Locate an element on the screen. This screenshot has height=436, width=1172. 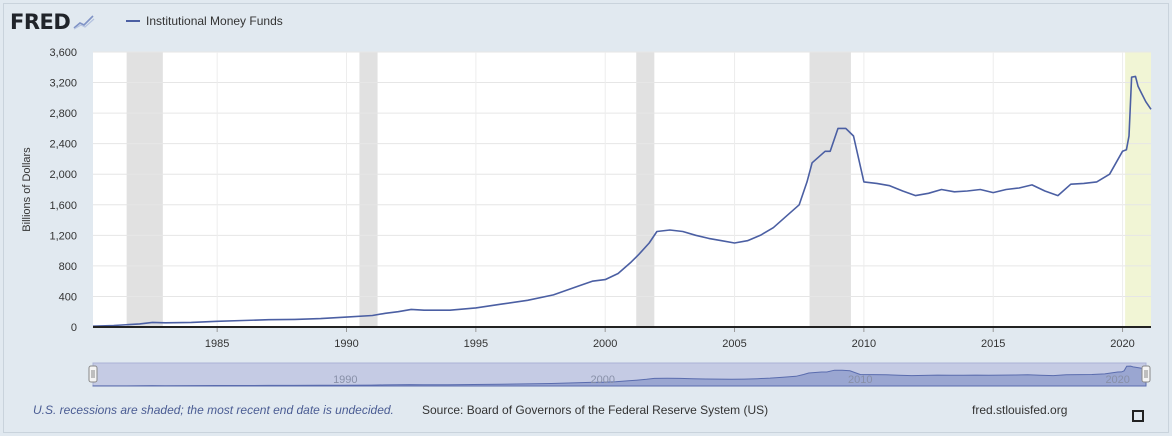
navigator-label: 2010 is located at coordinates (860, 380).